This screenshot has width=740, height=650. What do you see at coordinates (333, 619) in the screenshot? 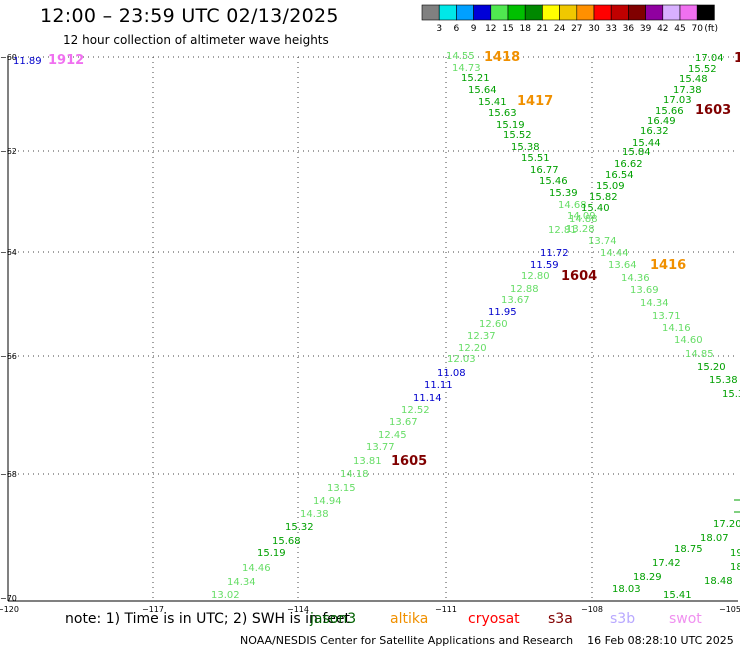
I see `legend-jason3: jason3` at bounding box center [333, 619].